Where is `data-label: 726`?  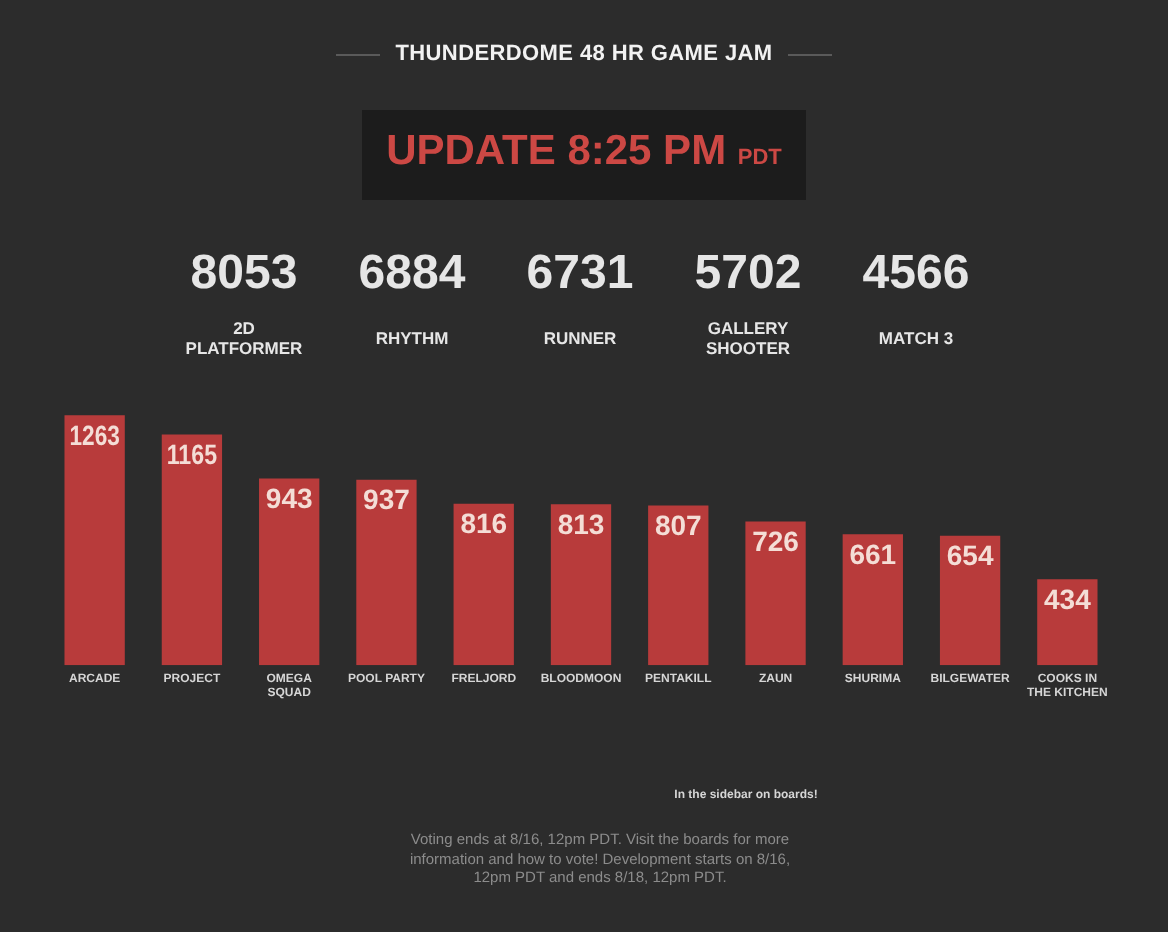
data-label: 726 is located at coordinates (776, 541).